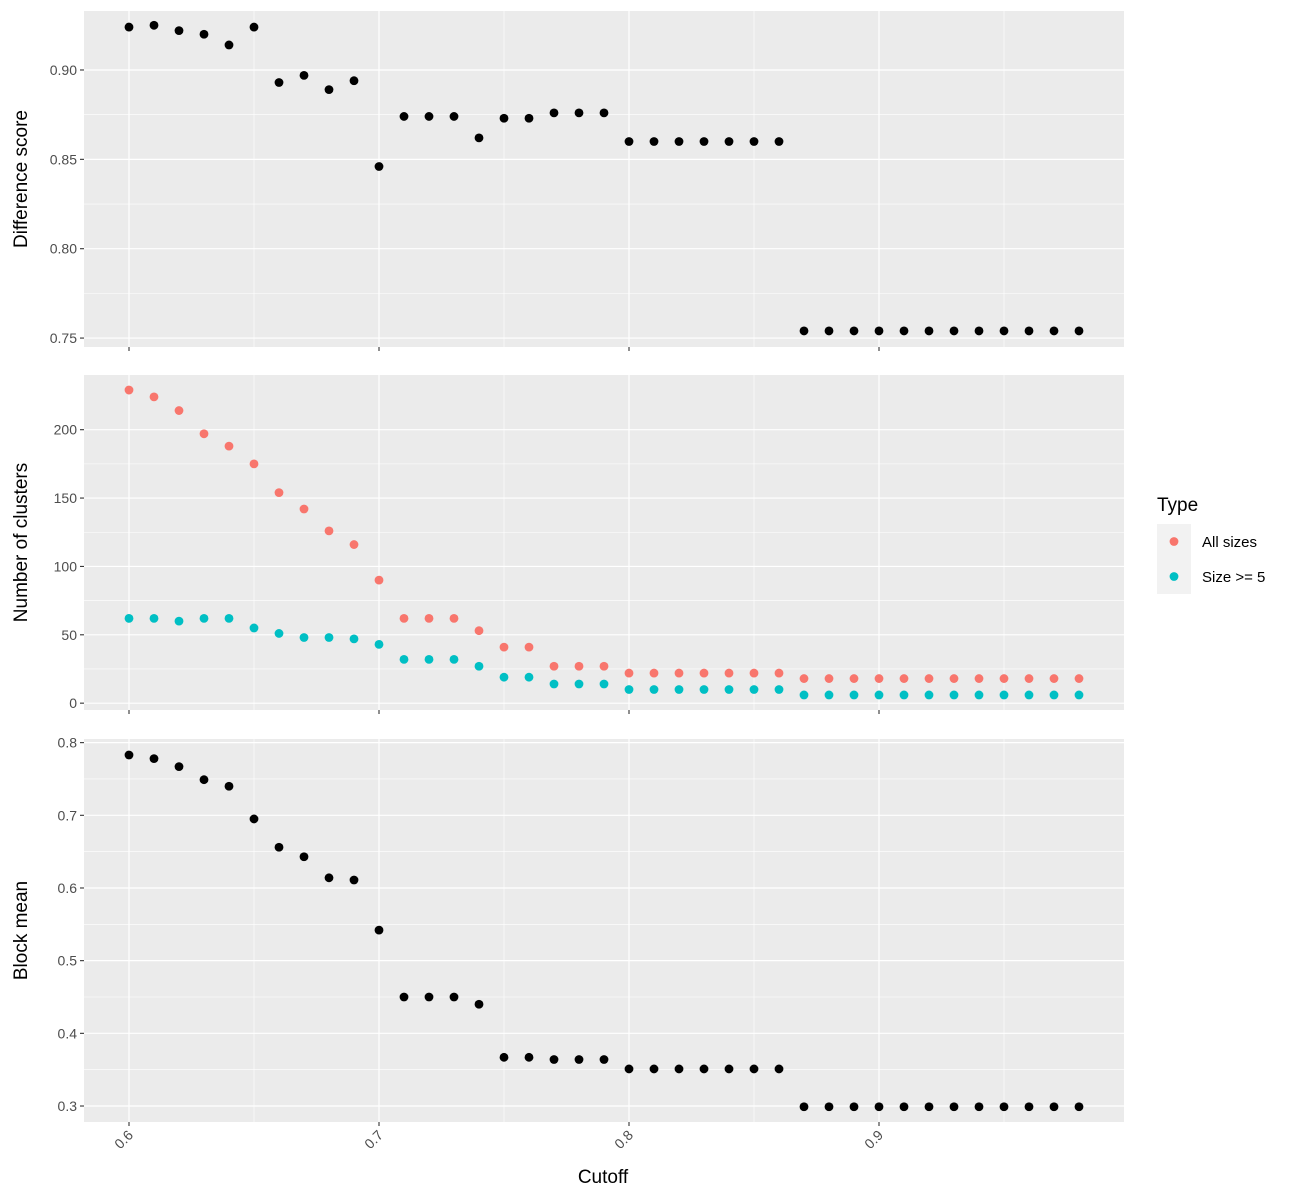  What do you see at coordinates (73, 703) in the screenshot?
I see `y-tick-label: 0` at bounding box center [73, 703].